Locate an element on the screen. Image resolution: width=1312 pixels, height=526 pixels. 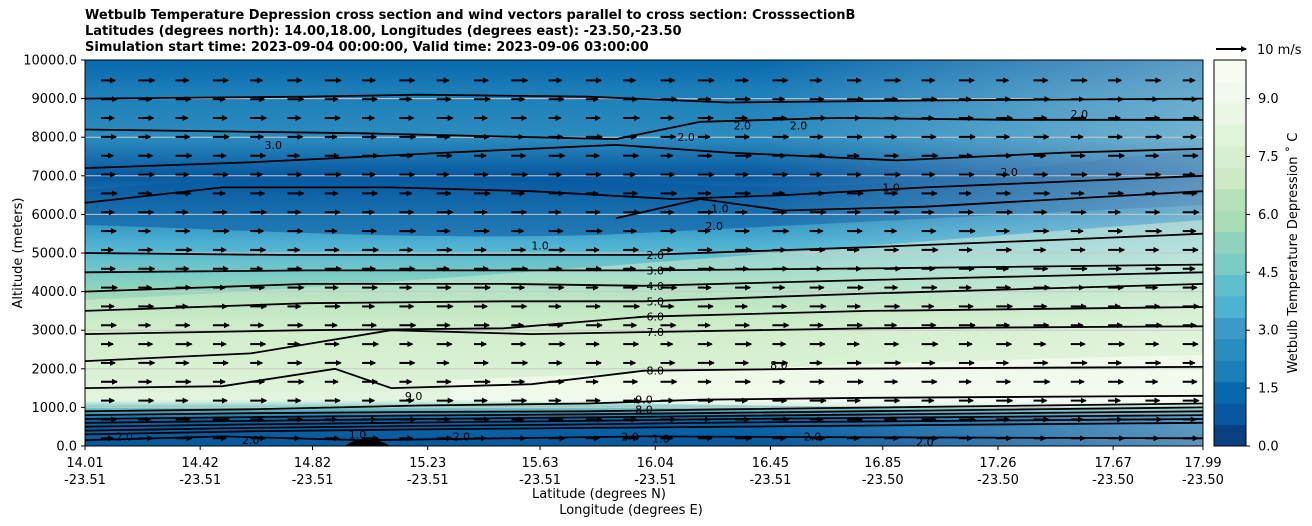
colorbar-tick-label-6: 9.0 is located at coordinates (1268, 99).